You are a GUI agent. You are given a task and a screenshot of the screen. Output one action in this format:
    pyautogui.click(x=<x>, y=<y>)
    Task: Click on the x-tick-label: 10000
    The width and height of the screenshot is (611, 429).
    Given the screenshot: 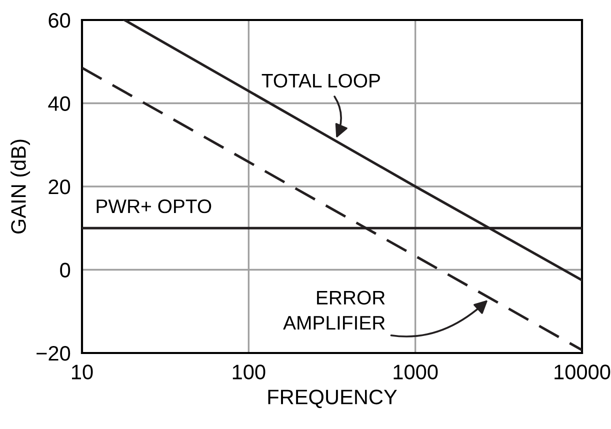 What is the action you would take?
    pyautogui.click(x=582, y=372)
    